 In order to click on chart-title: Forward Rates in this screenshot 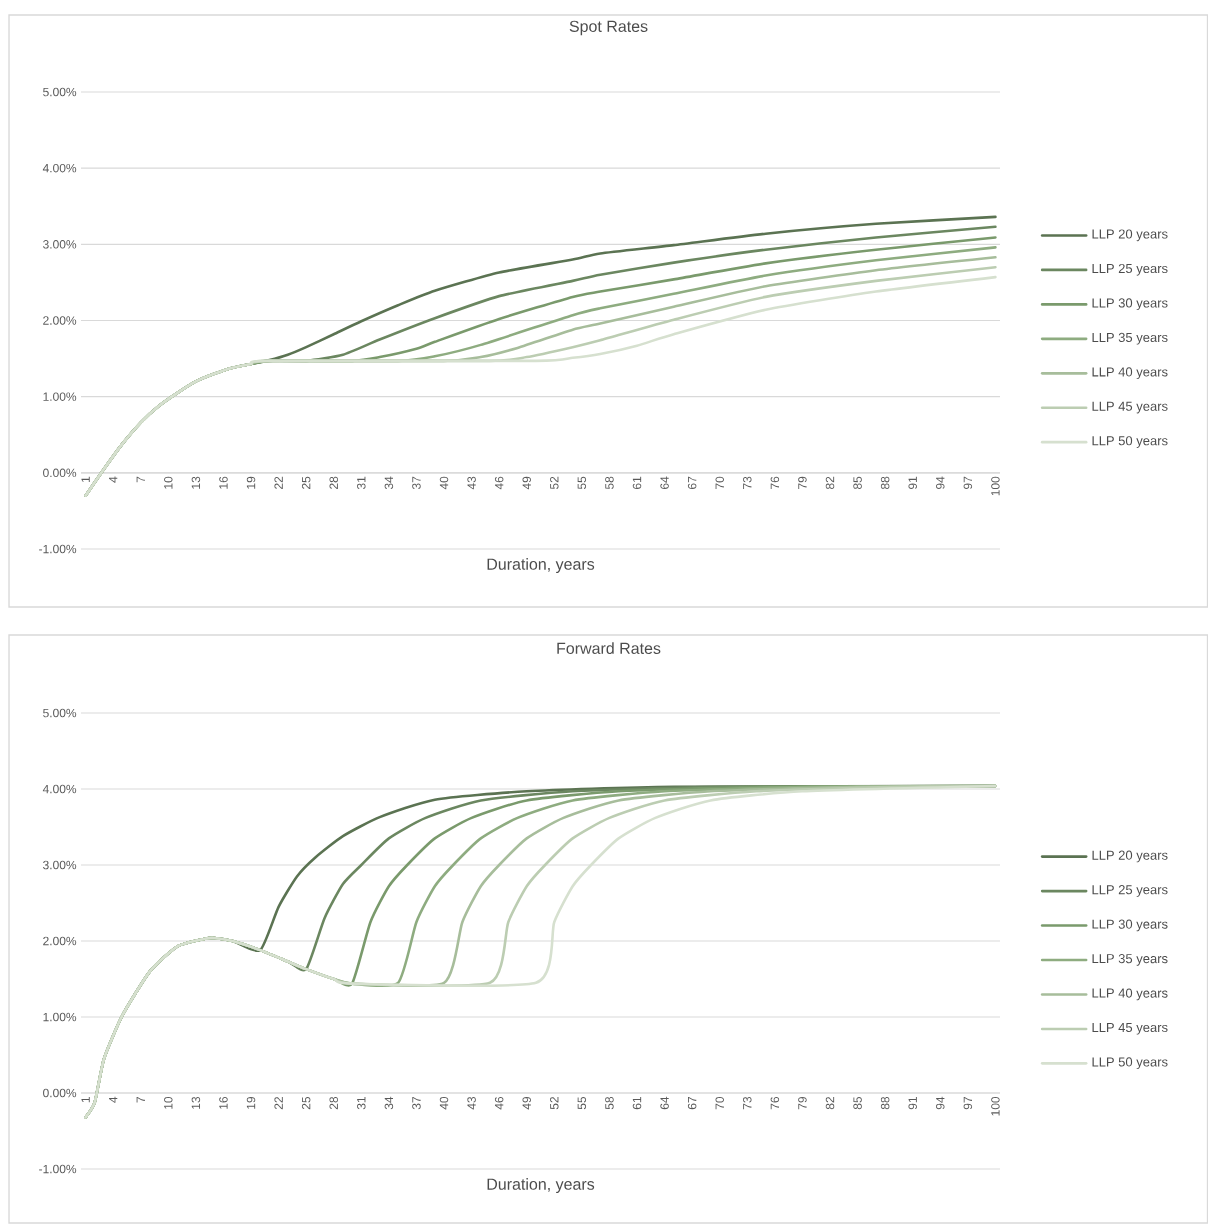, I will do `click(609, 648)`.